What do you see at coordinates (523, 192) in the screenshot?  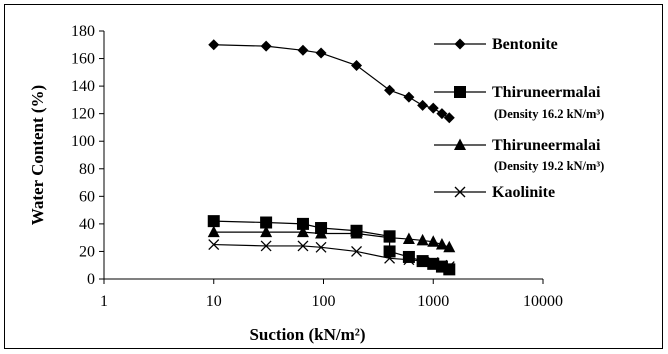 I see `legend-label: Kaolinite` at bounding box center [523, 192].